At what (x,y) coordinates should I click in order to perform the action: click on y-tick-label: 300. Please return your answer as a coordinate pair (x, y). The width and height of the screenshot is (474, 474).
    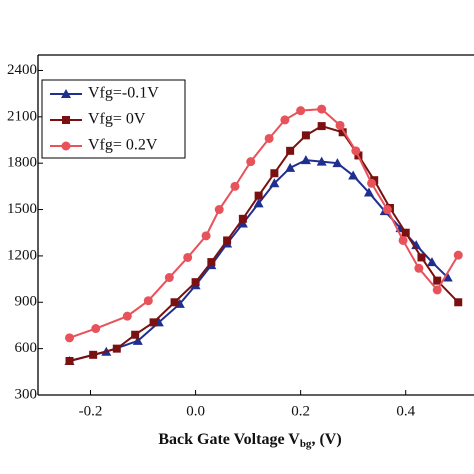
    Looking at the image, I should click on (26, 394).